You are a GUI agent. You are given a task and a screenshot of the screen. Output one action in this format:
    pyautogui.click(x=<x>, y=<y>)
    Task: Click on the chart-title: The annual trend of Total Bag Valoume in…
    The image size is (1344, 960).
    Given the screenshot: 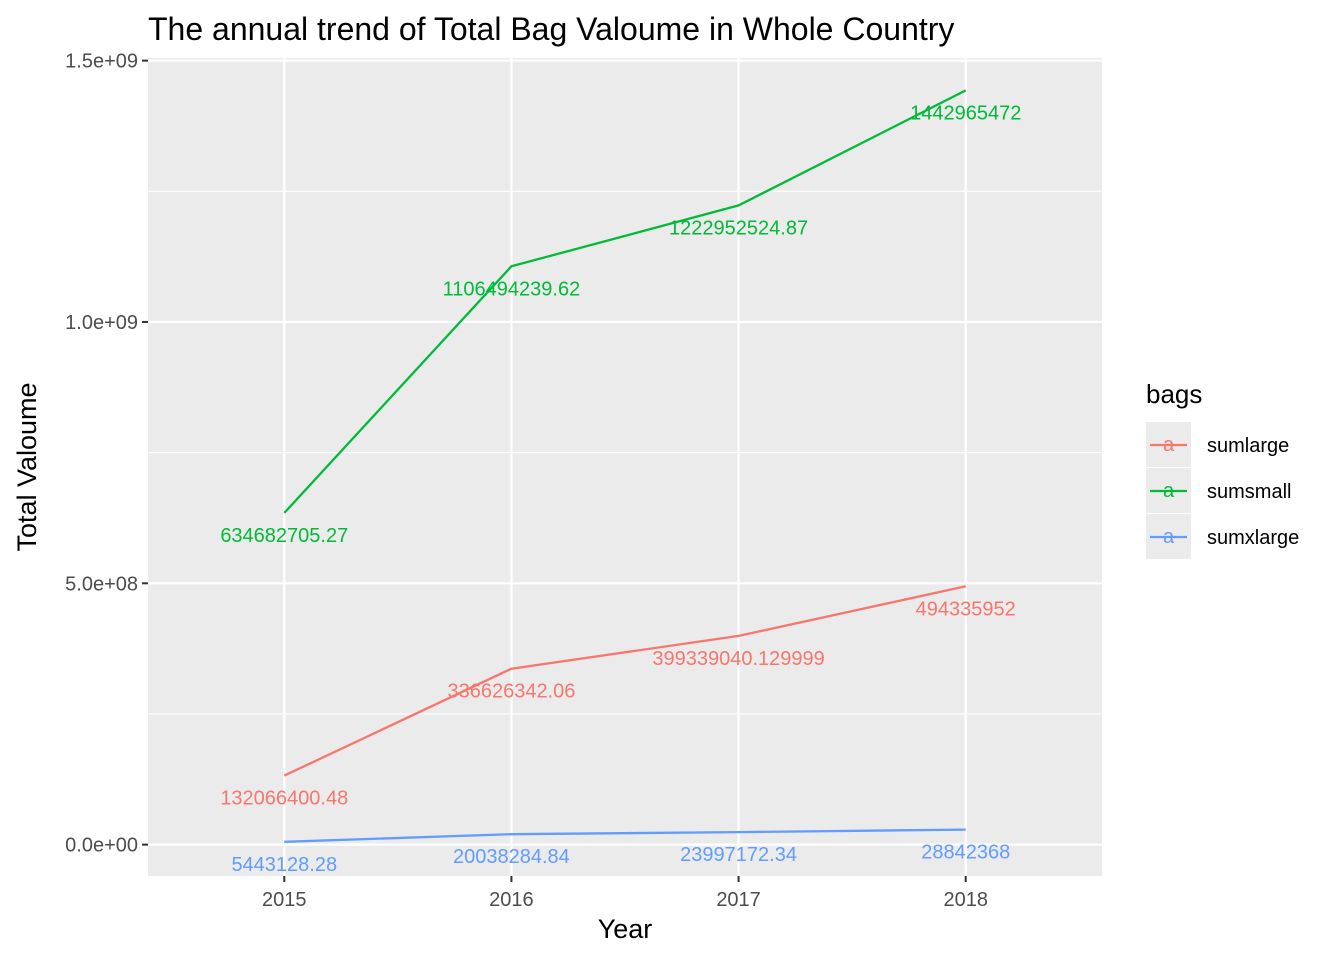 What is the action you would take?
    pyautogui.click(x=551, y=29)
    